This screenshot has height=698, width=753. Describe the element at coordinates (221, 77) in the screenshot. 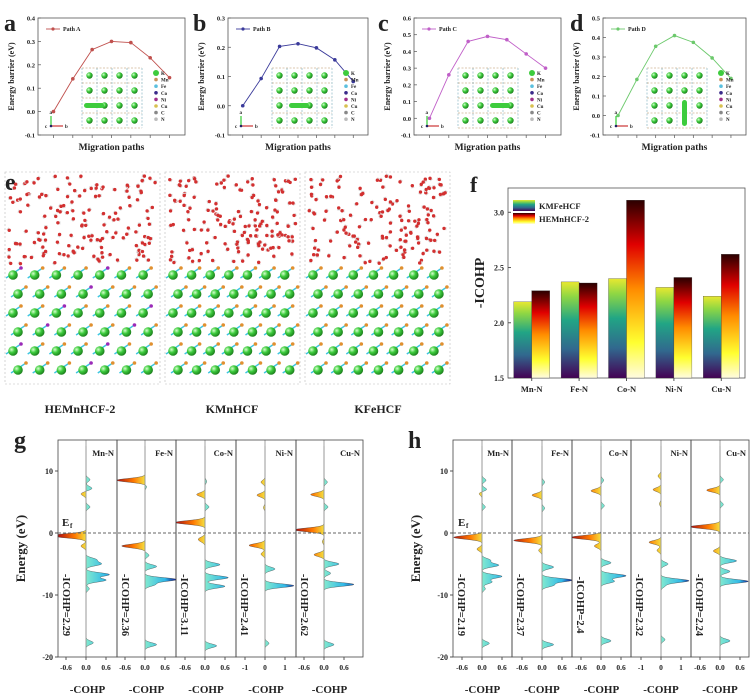

I see `y-tick-label: 0.1` at that location.